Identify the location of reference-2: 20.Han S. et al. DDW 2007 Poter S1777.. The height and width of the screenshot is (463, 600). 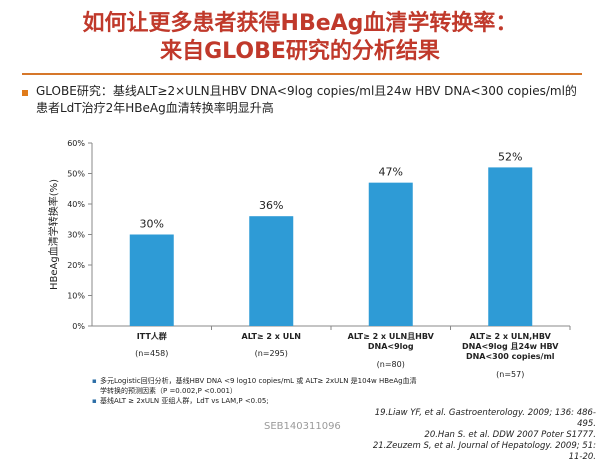
(510, 435).